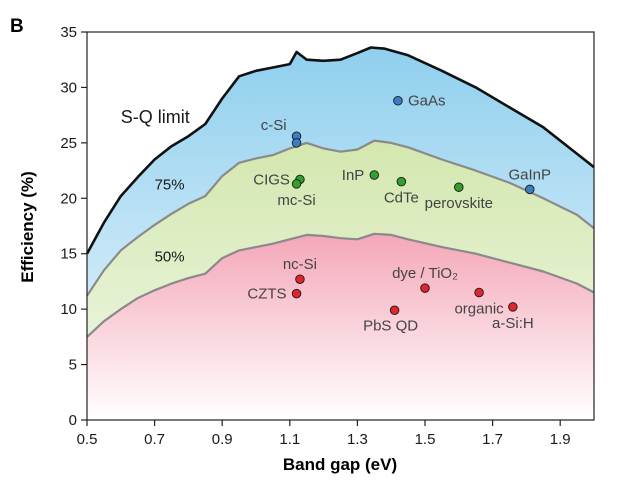  Describe the element at coordinates (68, 309) in the screenshot. I see `y-tick-label: 10` at that location.